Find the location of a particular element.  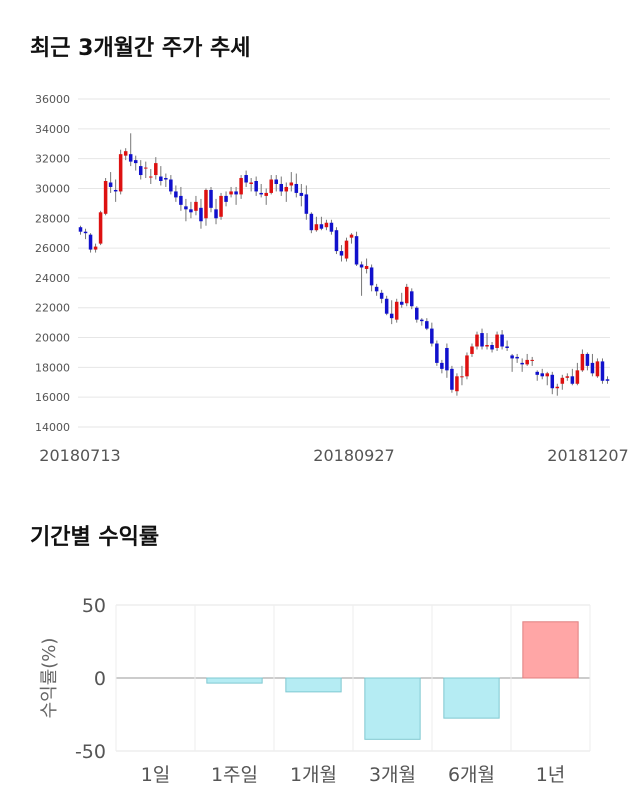

price-trend-title: 최근 3개월간 주가 추세 is located at coordinates (140, 48).